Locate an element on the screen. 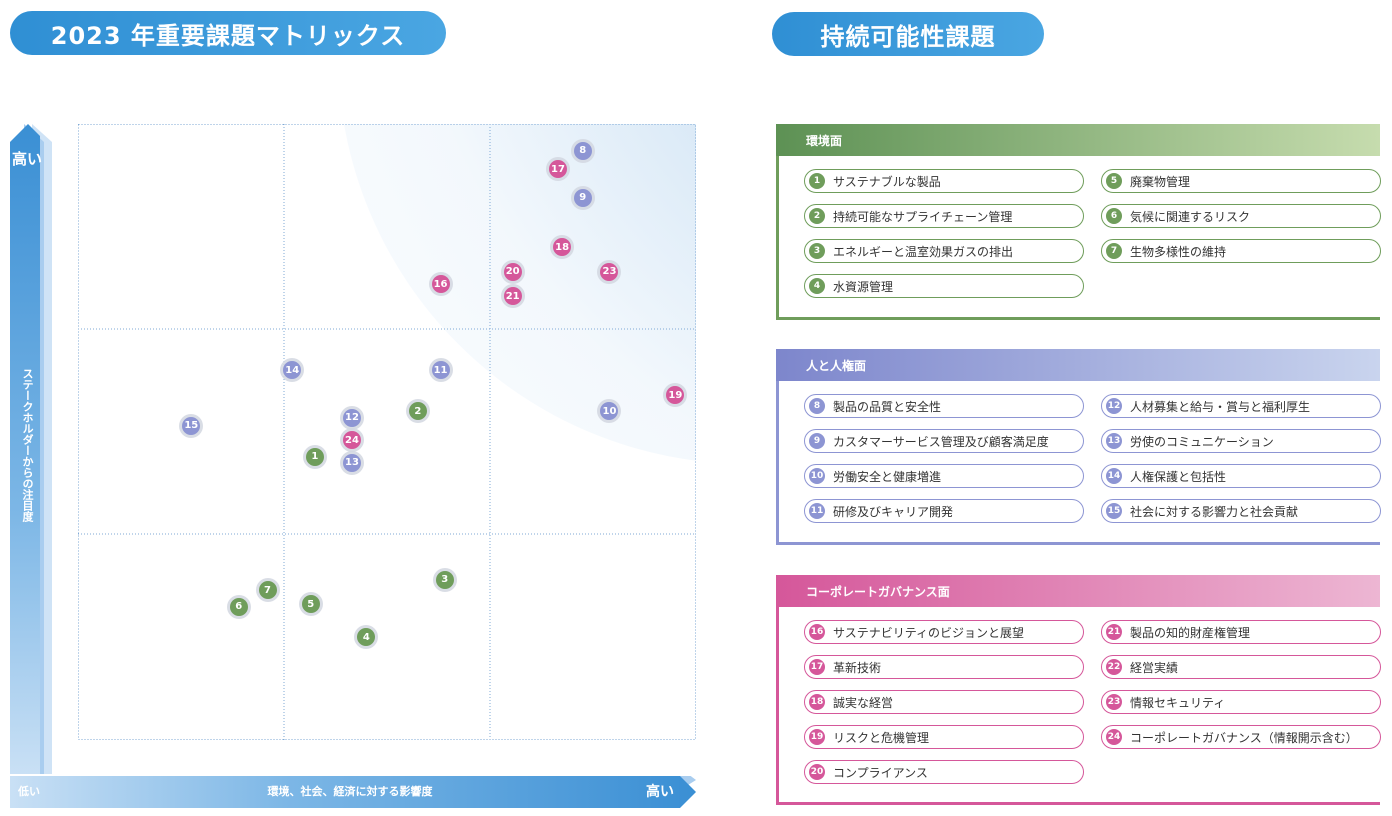 The height and width of the screenshot is (816, 1392). issue-marker-19: 19 is located at coordinates (675, 395).